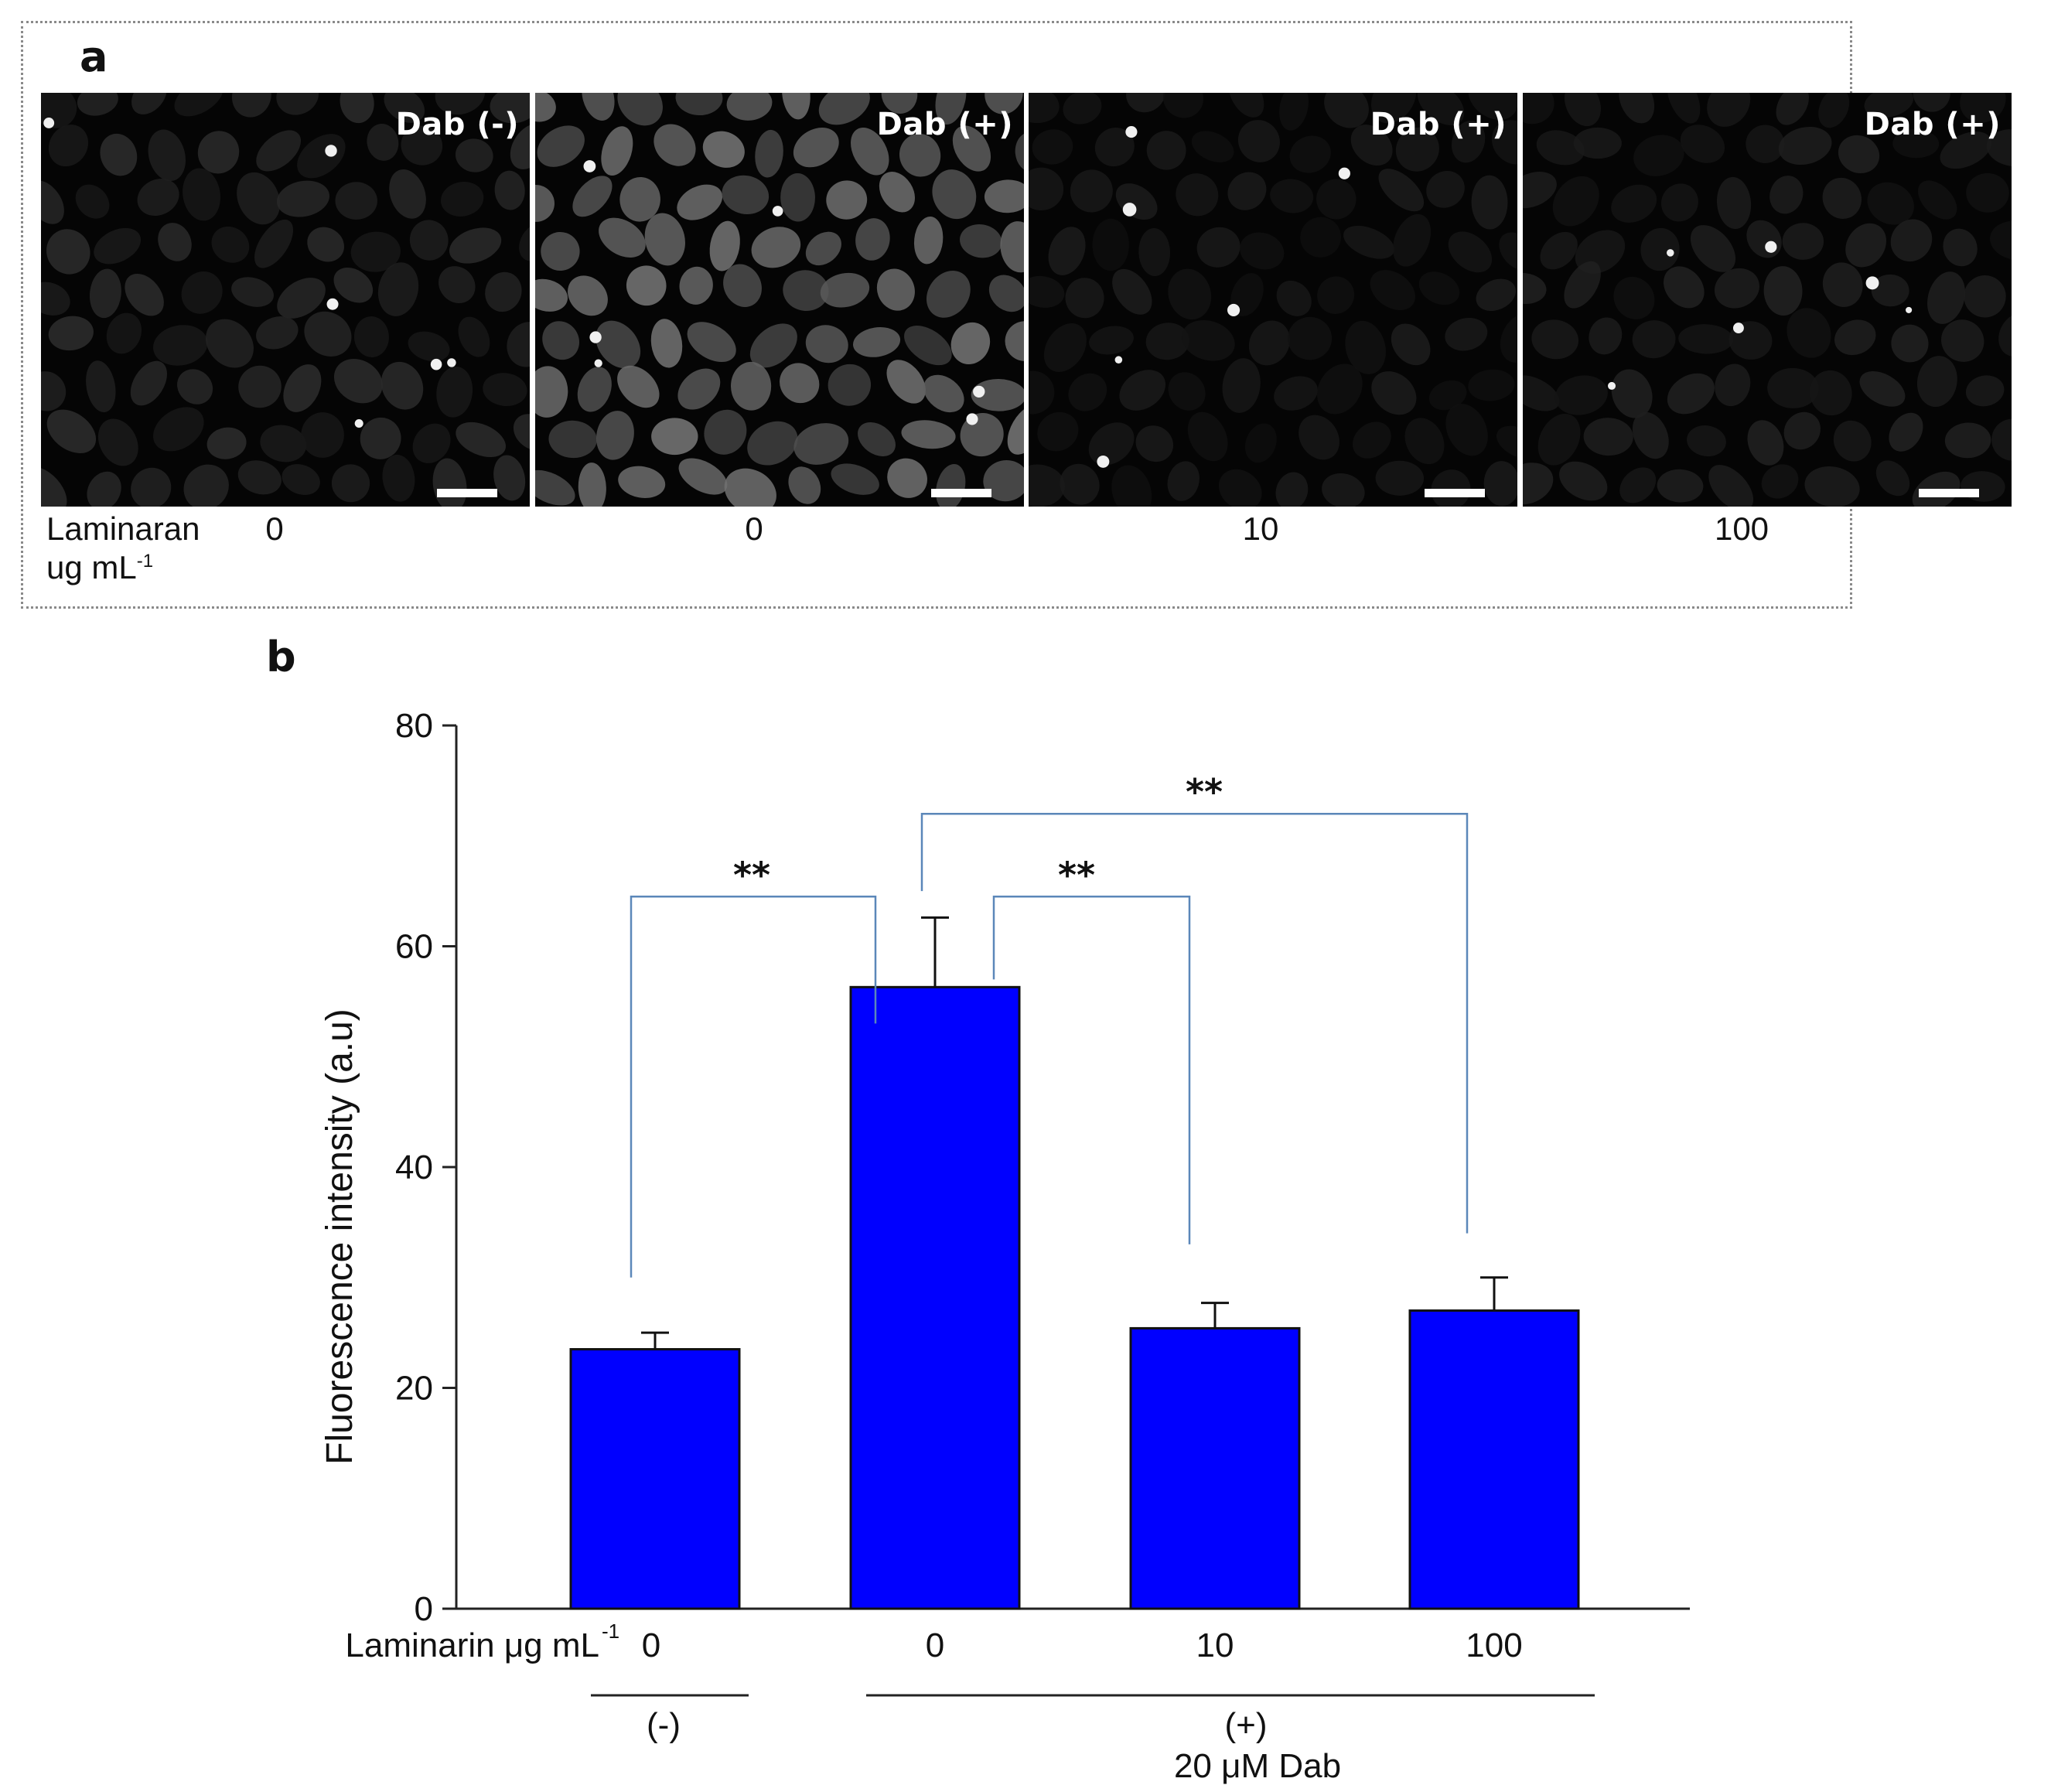  Describe the element at coordinates (457, 124) in the screenshot. I see `micrograph-label: Dab (-)` at that location.